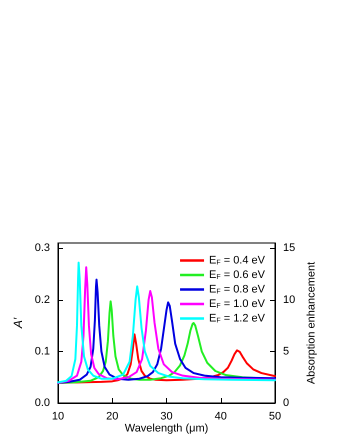 The width and height of the screenshot is (340, 440). I want to click on y2-tick-label: 5, so click(286, 351).